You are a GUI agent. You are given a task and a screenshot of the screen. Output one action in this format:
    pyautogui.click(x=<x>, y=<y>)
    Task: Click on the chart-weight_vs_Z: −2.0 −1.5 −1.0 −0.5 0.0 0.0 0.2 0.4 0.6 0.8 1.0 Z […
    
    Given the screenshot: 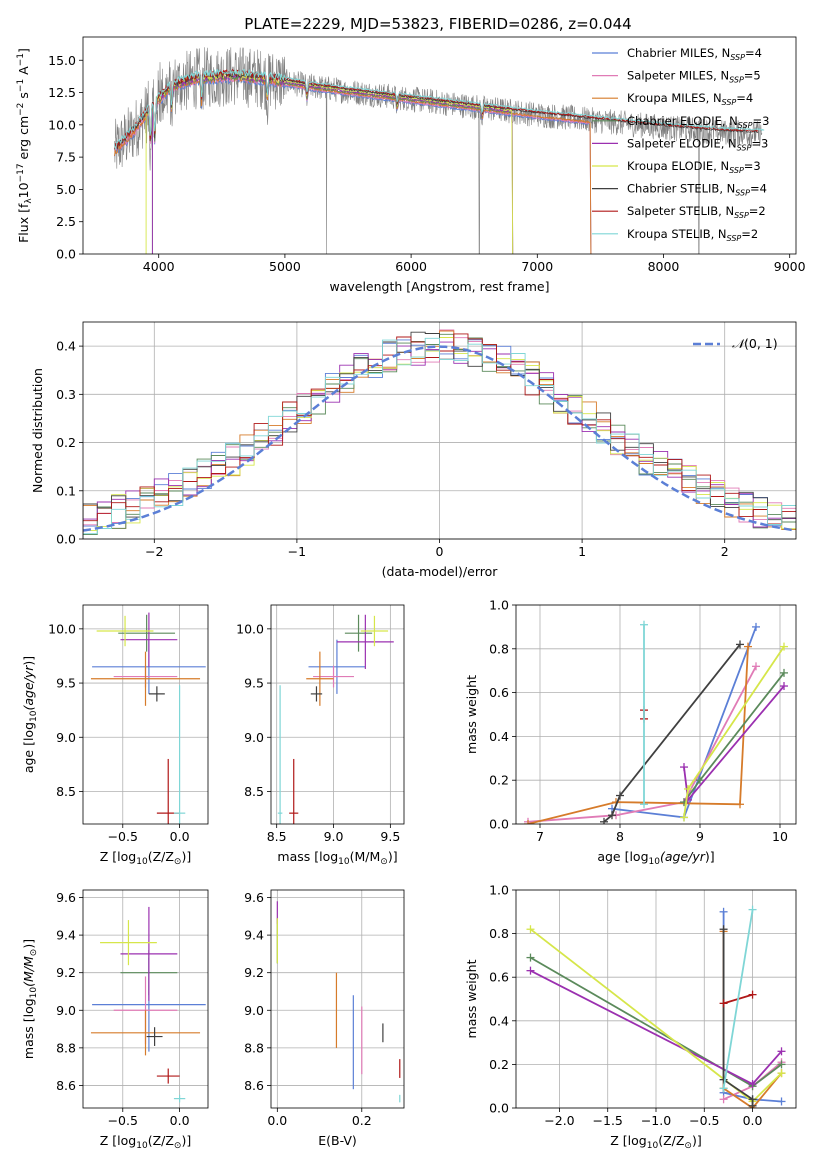 What is the action you would take?
    pyautogui.click(x=630, y=1017)
    